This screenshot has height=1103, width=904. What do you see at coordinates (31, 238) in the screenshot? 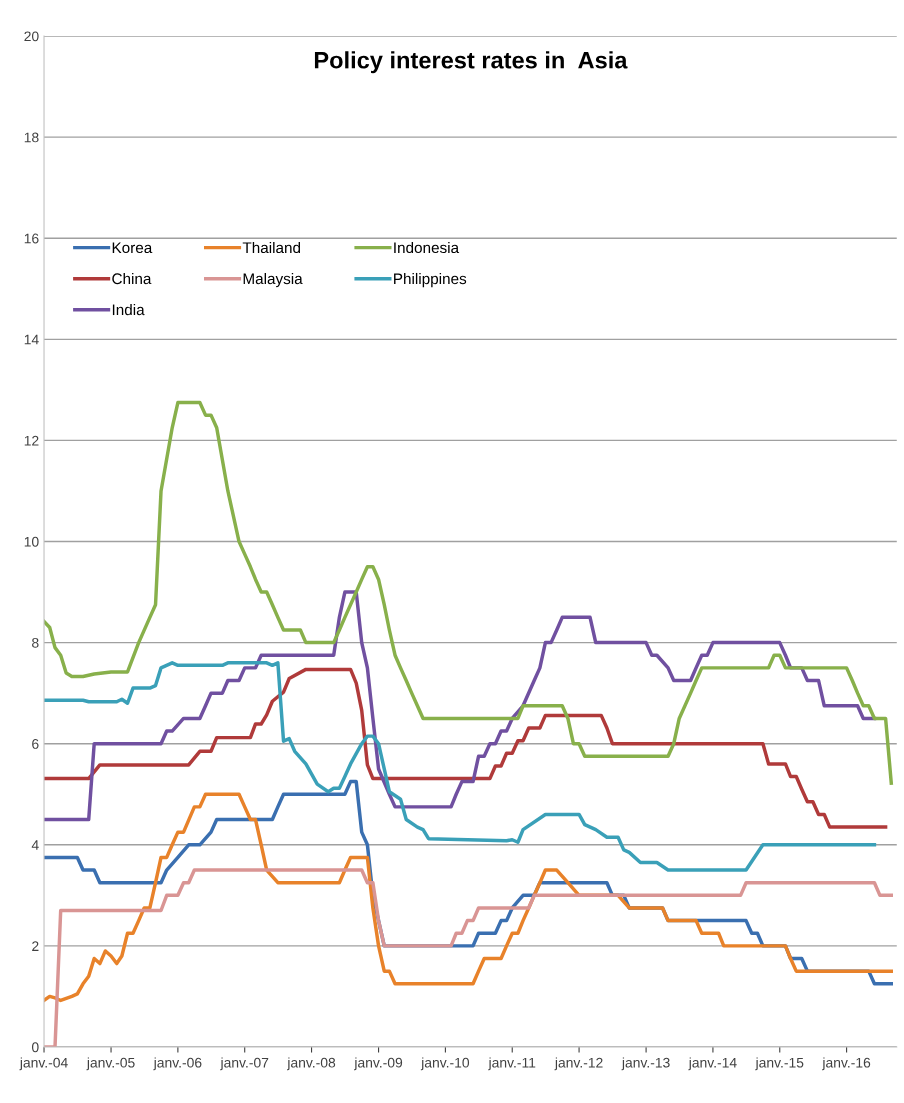
I see `y-tick-label: 16` at bounding box center [31, 238].